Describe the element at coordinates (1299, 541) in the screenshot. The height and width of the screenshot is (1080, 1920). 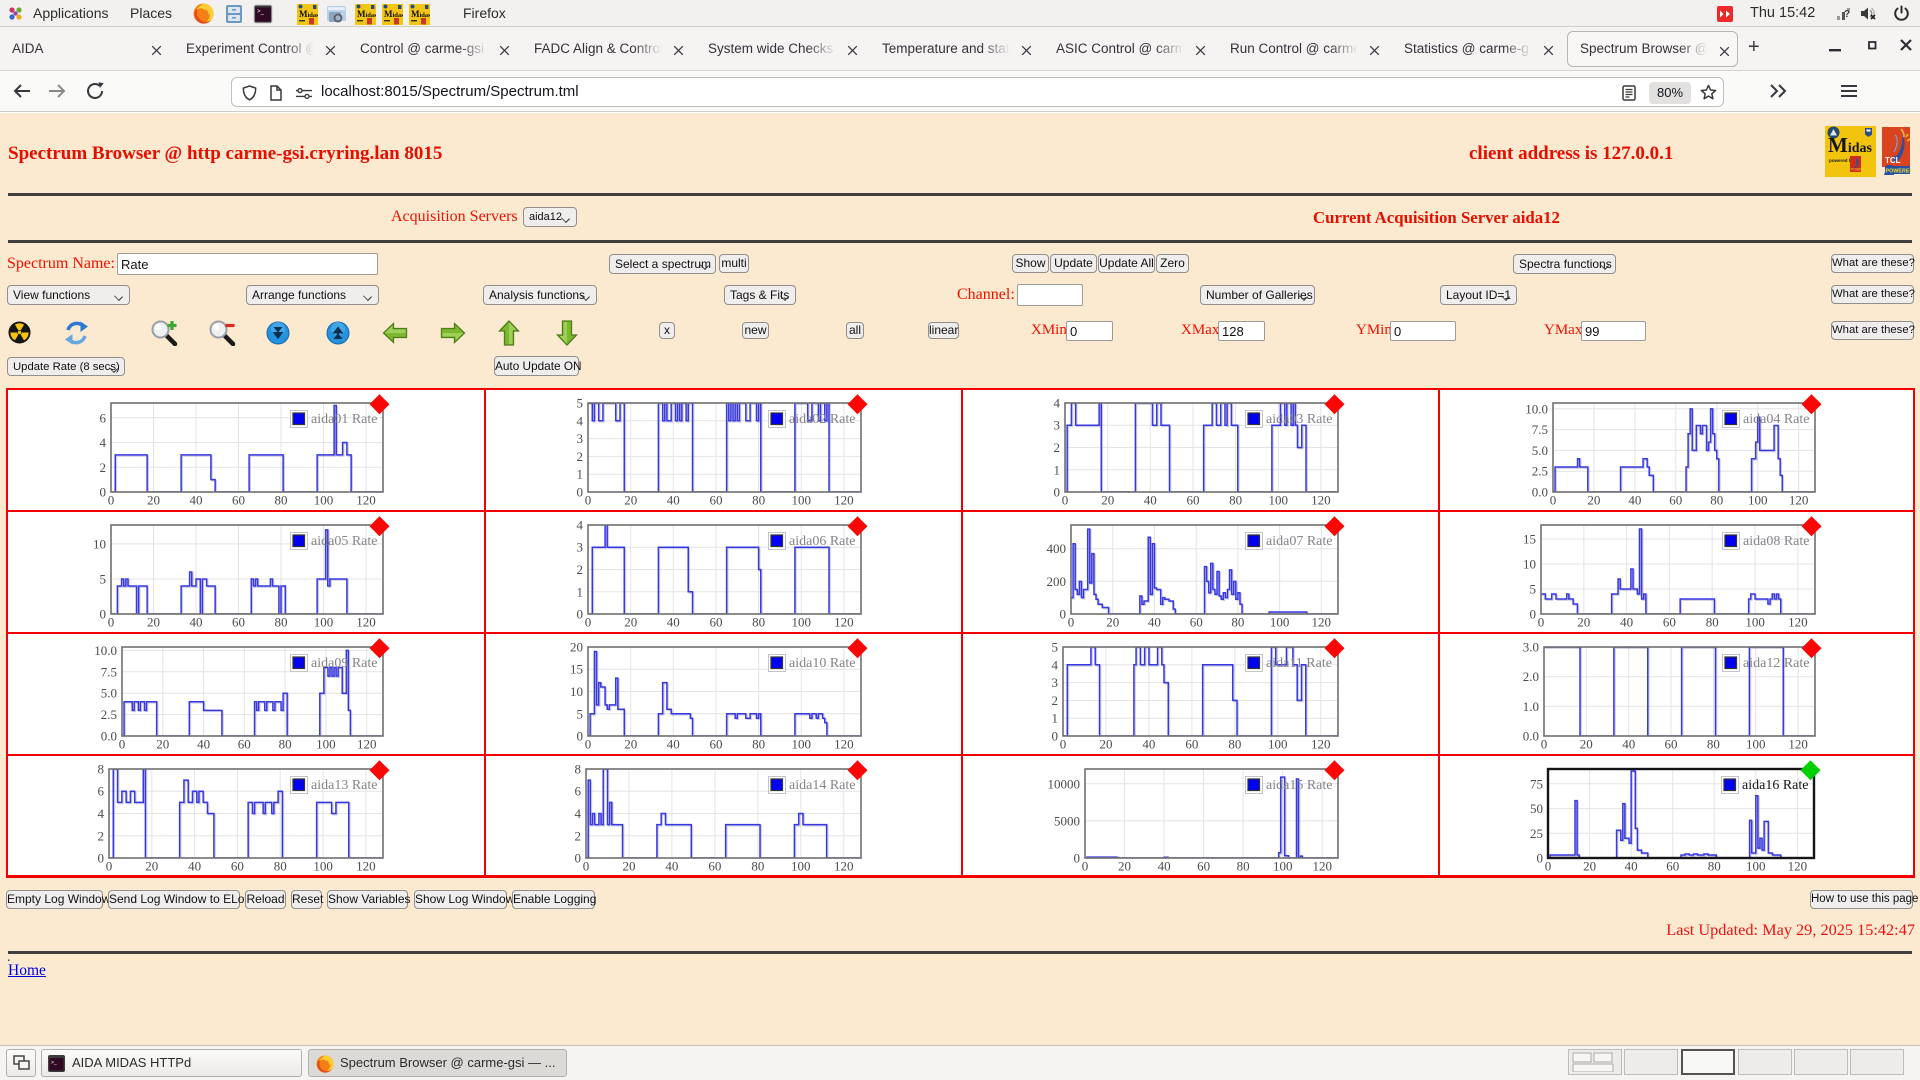
I see `svg-text: aida07 Rate` at that location.